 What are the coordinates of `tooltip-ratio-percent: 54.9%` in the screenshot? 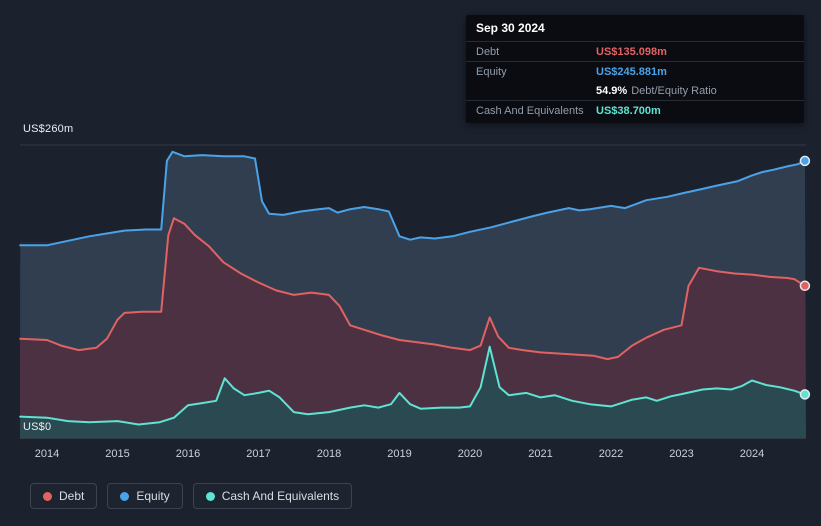 It's located at (612, 90).